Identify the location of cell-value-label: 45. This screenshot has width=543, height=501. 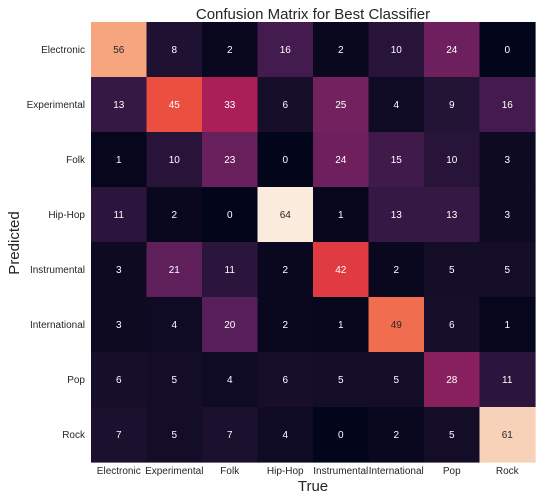
(175, 105).